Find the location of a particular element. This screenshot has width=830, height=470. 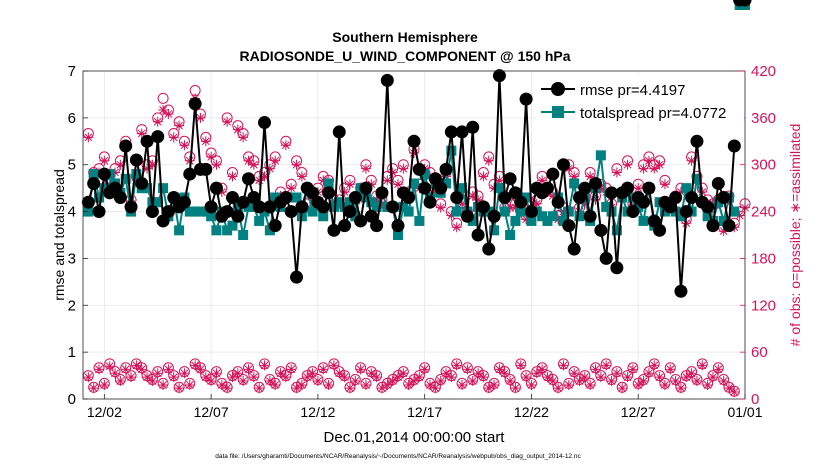

x-tick-label: 12/12 is located at coordinates (317, 412).